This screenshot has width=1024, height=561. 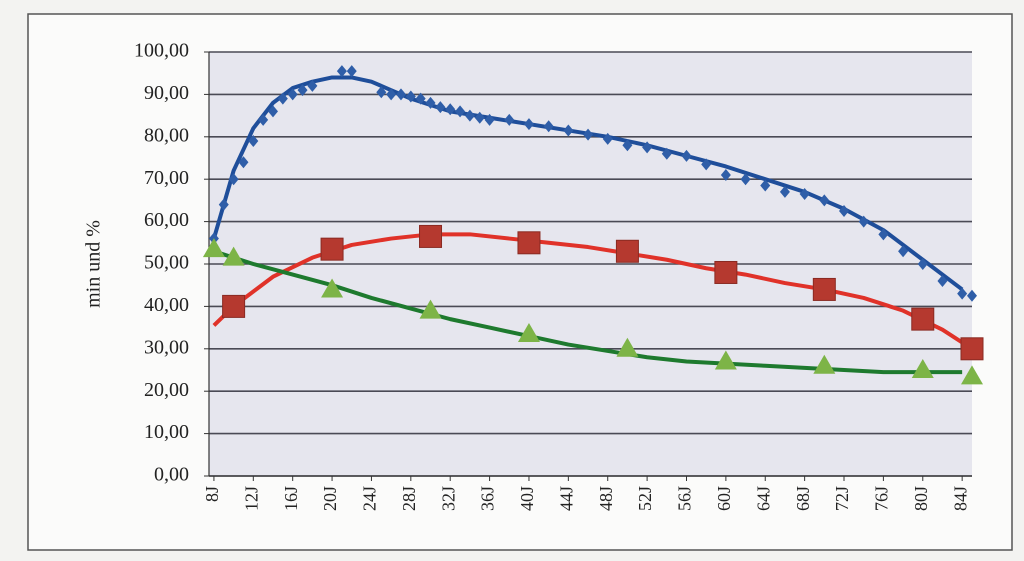 I want to click on x-tick-label: 44J, so click(x=566, y=498).